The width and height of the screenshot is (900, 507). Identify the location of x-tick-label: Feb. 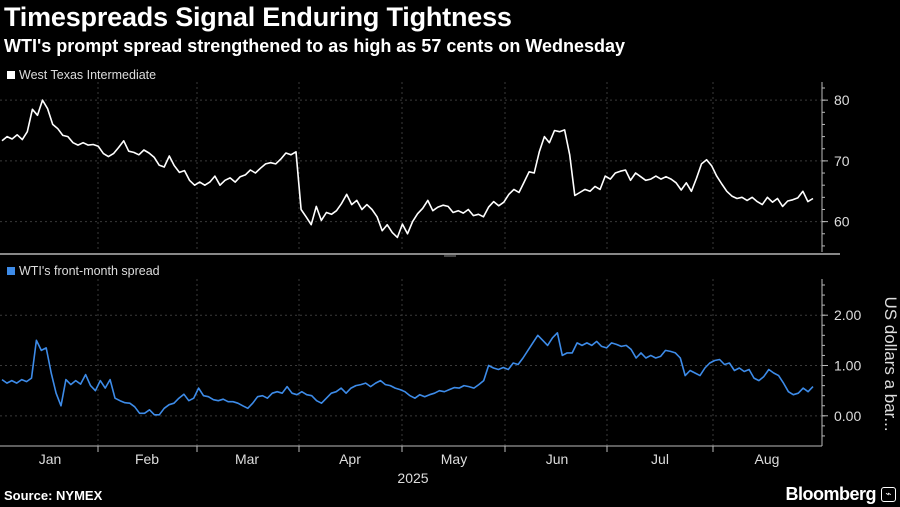
(147, 459).